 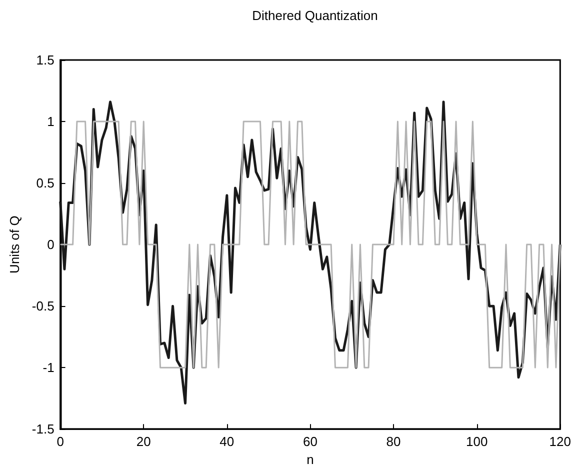 I want to click on x-tick-label: 60, so click(x=310, y=442).